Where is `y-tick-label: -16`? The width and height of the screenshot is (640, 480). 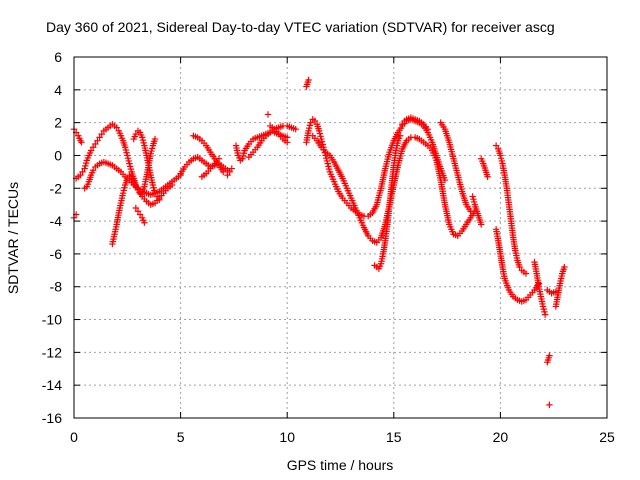
y-tick-label: -16 is located at coordinates (52, 418).